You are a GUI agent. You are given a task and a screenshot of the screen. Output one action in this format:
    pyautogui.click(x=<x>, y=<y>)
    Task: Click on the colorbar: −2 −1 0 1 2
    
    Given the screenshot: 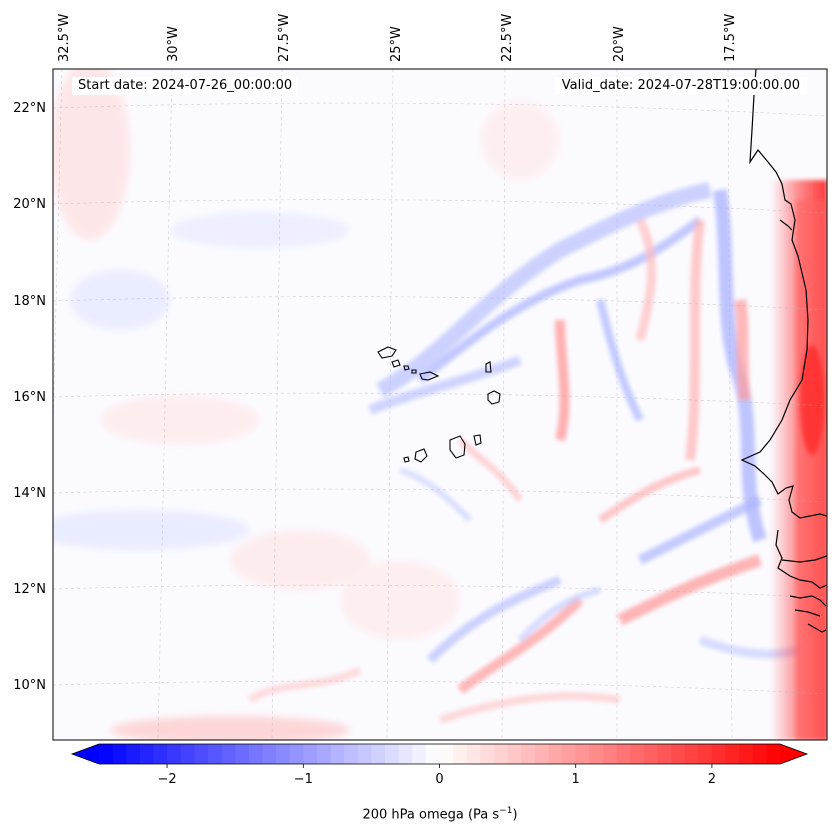 What is the action you would take?
    pyautogui.click(x=439, y=765)
    